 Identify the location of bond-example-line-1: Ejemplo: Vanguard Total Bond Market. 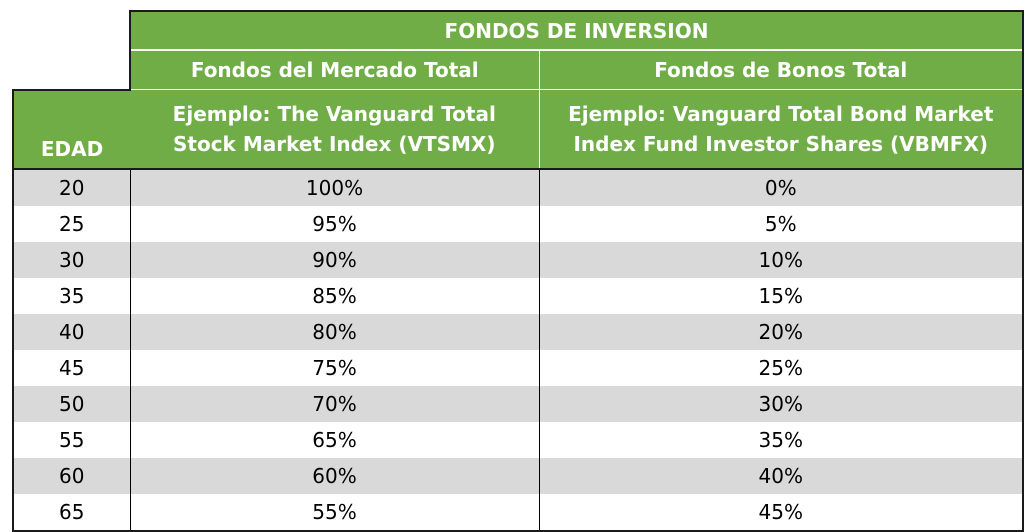
(781, 113).